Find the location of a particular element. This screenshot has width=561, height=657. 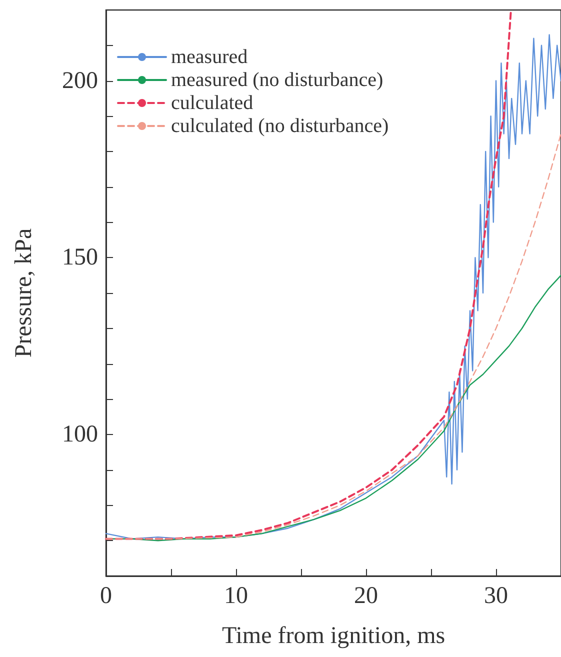

legend-label: culculated (no disturbance) is located at coordinates (280, 126).